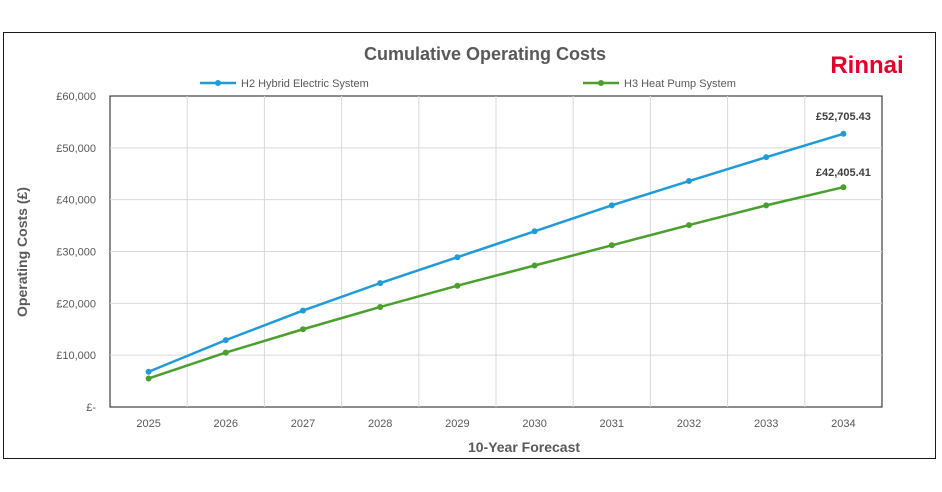  I want to click on x-tick-label: 2027, so click(303, 424).